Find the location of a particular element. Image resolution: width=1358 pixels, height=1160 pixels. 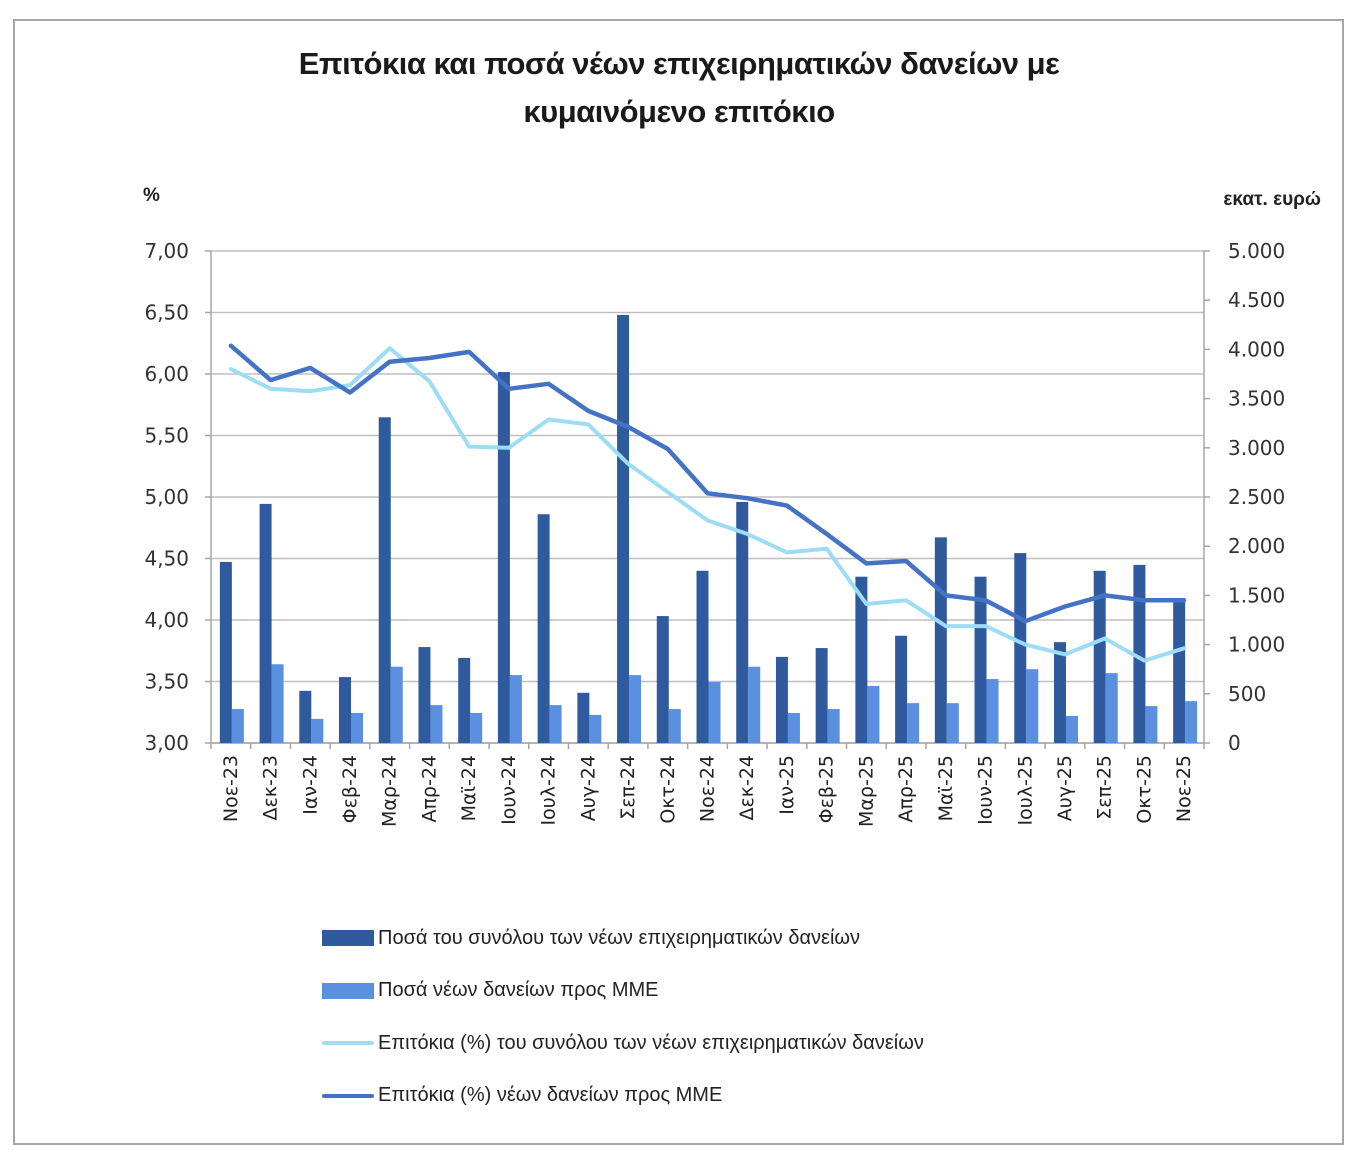

right-tick-label: 4.000 is located at coordinates (1256, 349).